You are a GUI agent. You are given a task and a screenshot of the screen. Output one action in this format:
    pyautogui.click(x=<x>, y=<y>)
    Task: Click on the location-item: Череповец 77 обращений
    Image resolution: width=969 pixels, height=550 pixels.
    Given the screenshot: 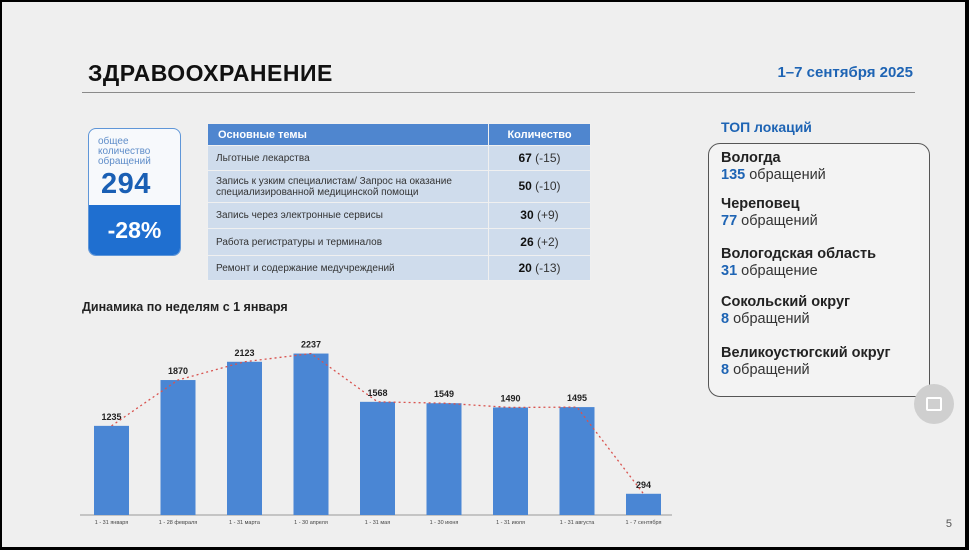 What is the action you would take?
    pyautogui.click(x=769, y=213)
    